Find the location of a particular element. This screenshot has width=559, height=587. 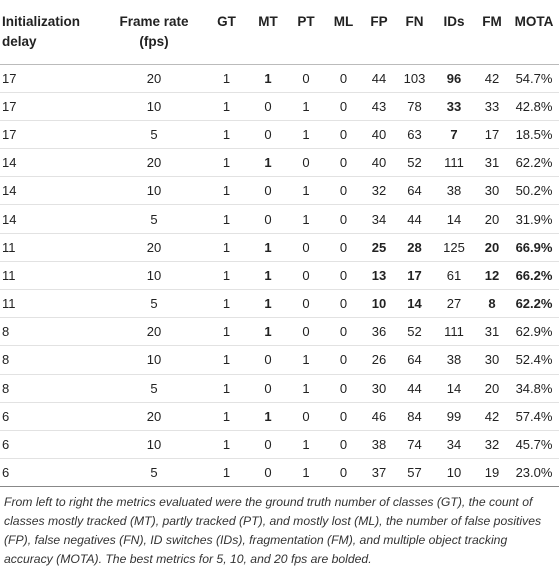

cell-mota: 31.9% is located at coordinates (534, 219).